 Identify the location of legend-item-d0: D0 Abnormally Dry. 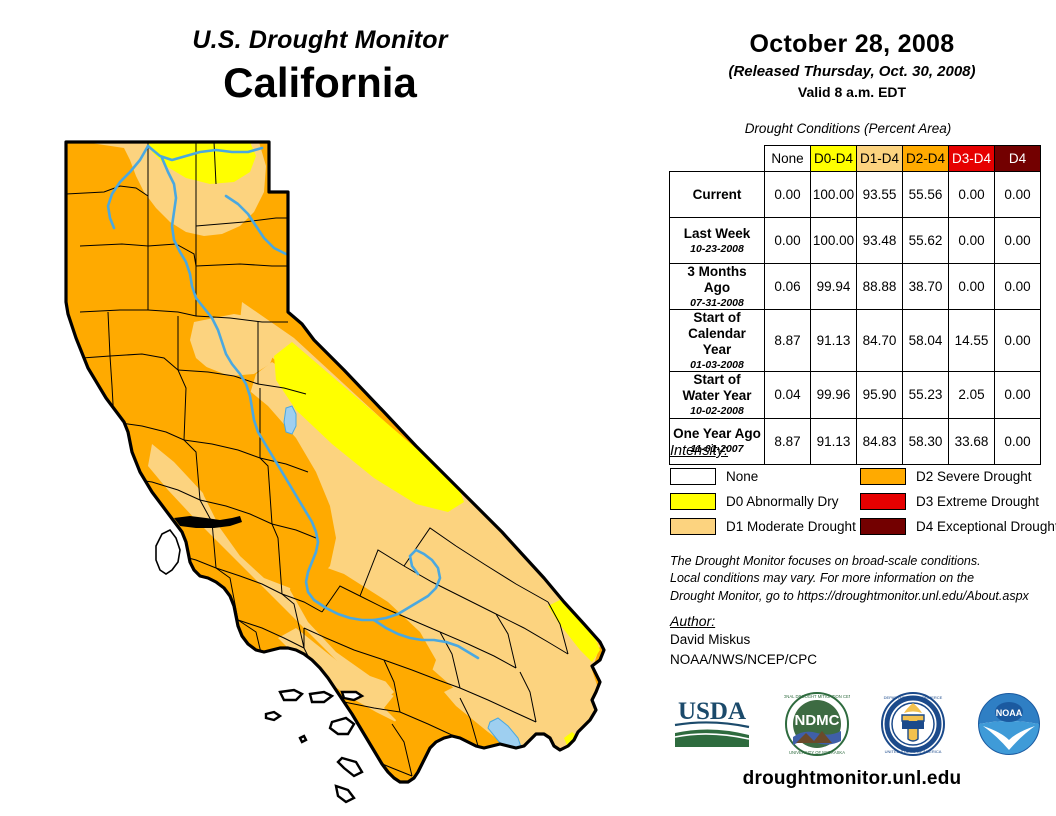
(765, 501).